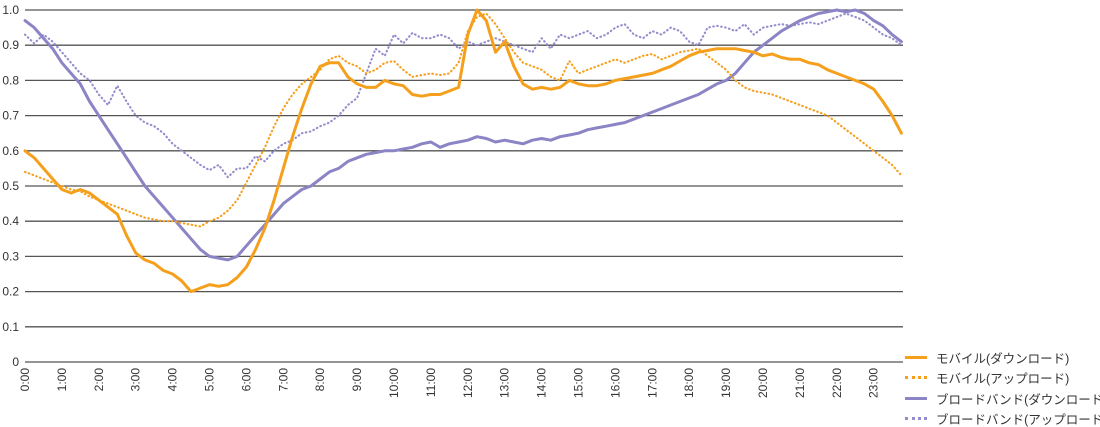  What do you see at coordinates (1018, 399) in the screenshot?
I see `legend-label: ブロードバンド(ダウンロード)` at bounding box center [1018, 399].